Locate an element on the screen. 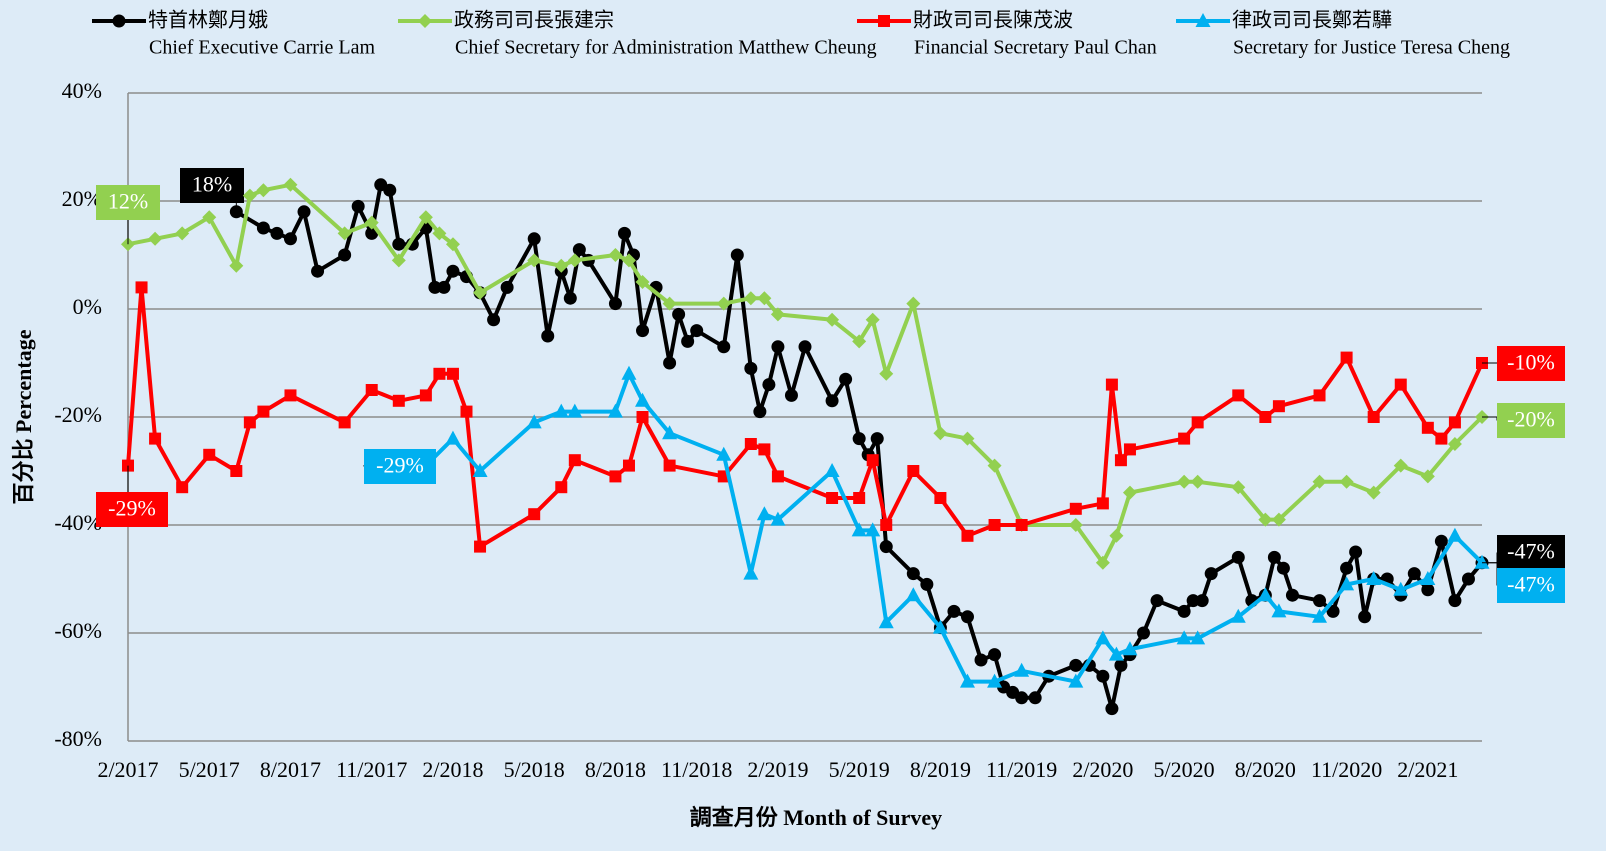 This screenshot has width=1606, height=851. y-tick-label: -80% is located at coordinates (78, 738).